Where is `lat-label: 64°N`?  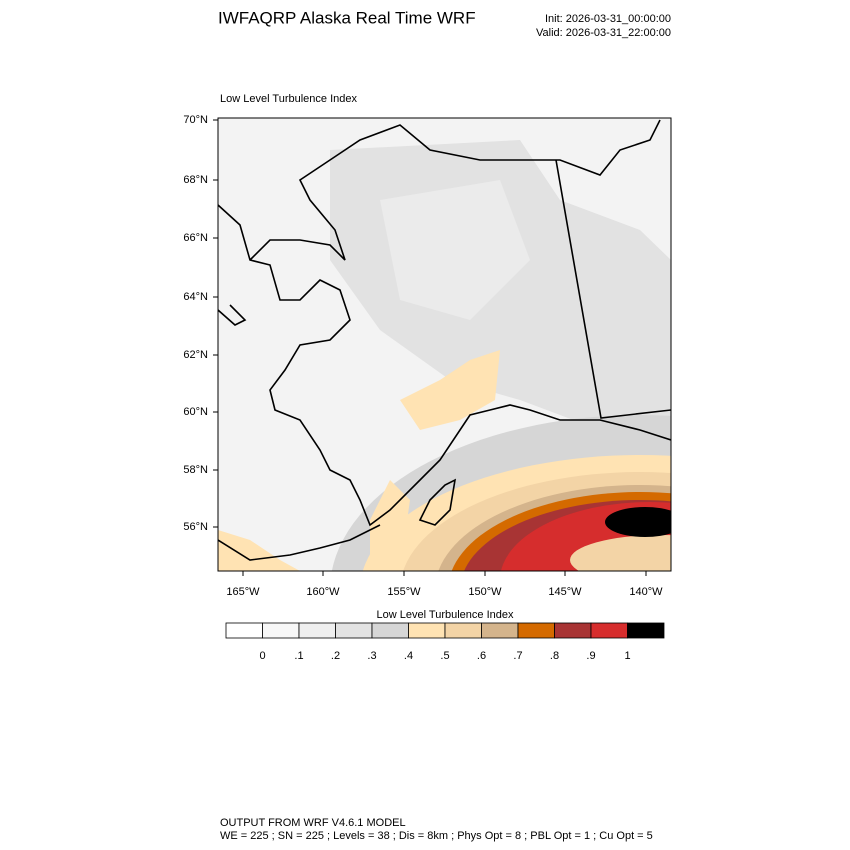 lat-label: 64°N is located at coordinates (195, 297).